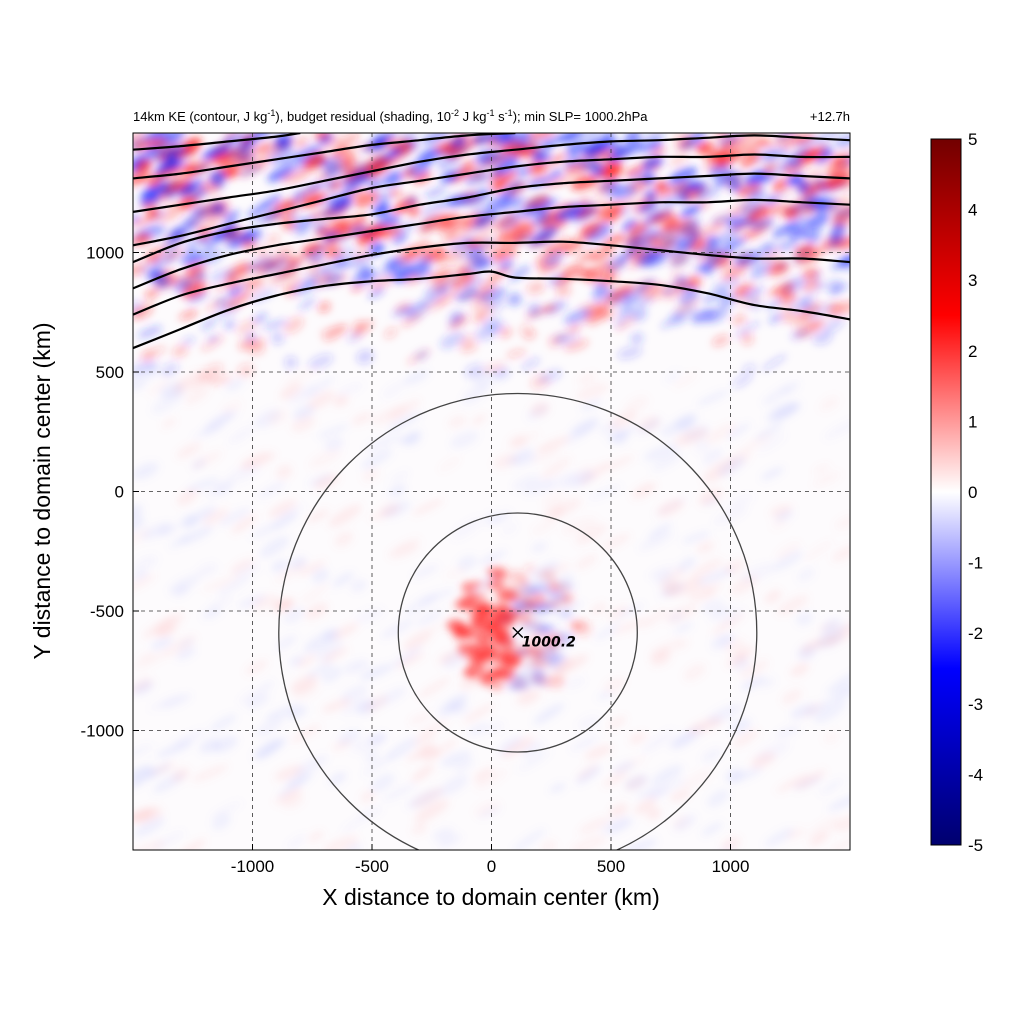 The image size is (1024, 1024). What do you see at coordinates (975, 845) in the screenshot?
I see `colorbar-tick-label: -5` at bounding box center [975, 845].